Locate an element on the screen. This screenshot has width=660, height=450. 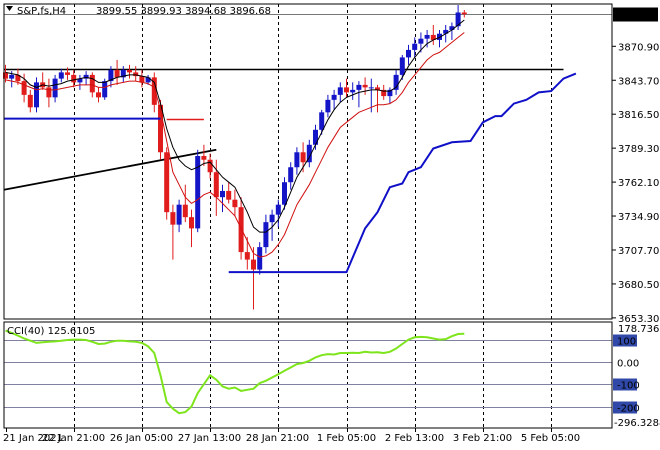
time-axis-label: 21 Jan 2021 is located at coordinates (33, 438).